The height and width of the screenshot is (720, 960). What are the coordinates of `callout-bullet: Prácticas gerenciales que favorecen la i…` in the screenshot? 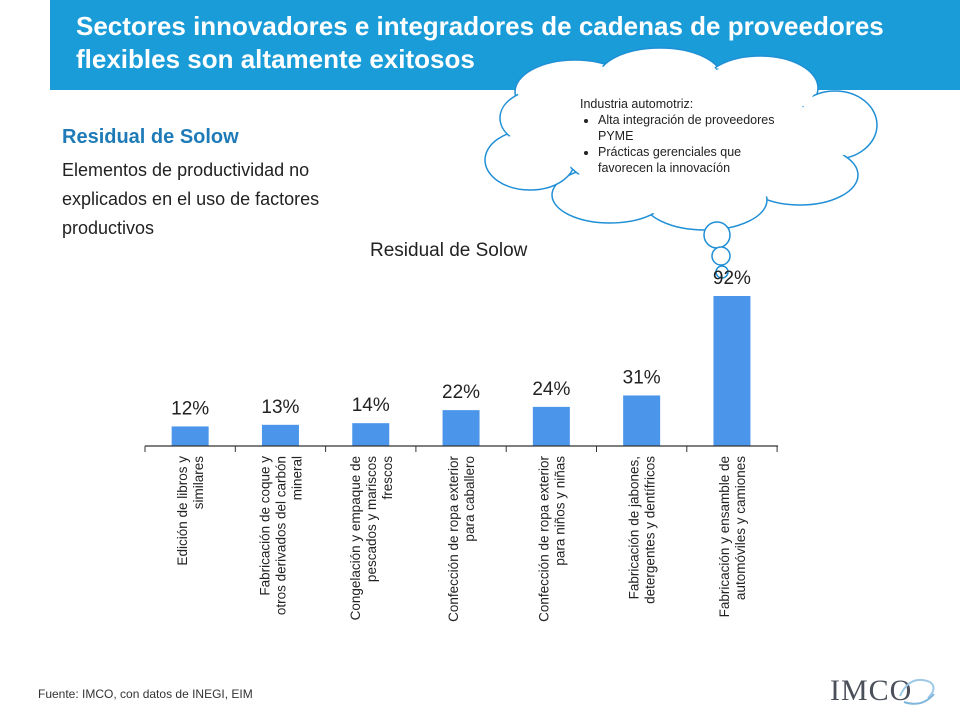 It's located at (696, 160).